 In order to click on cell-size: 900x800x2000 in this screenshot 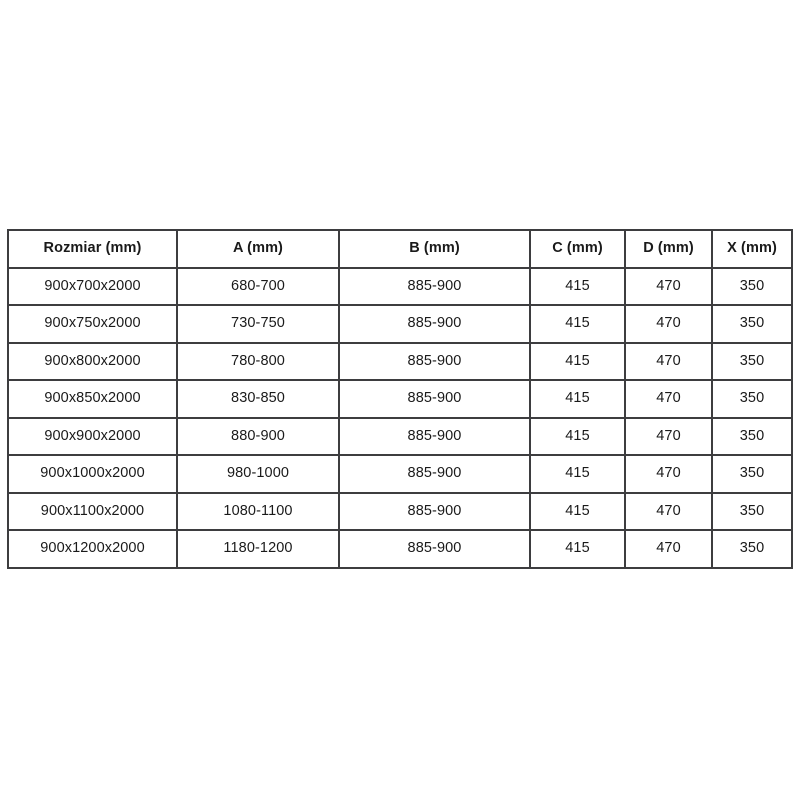, I will do `click(92, 361)`.